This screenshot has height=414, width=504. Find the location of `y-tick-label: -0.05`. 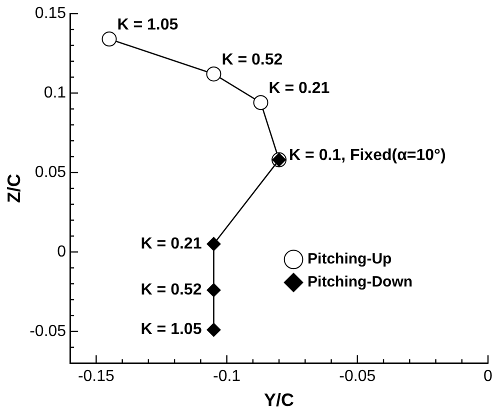

y-tick-label: -0.05 is located at coordinates (48, 331).